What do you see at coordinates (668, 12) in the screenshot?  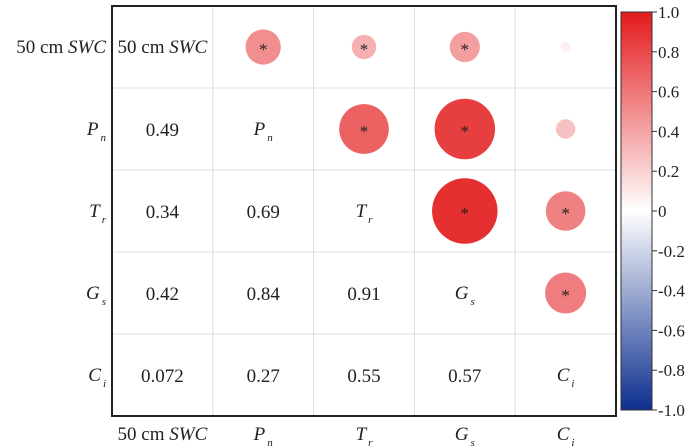 I see `colorbar-tick-label: 1.0` at bounding box center [668, 12].